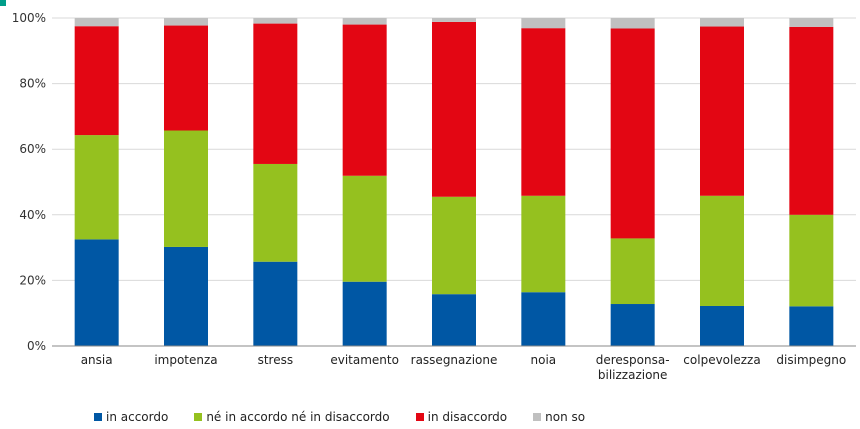  I want to click on x-tick-label: colpevolezza, so click(721, 360).